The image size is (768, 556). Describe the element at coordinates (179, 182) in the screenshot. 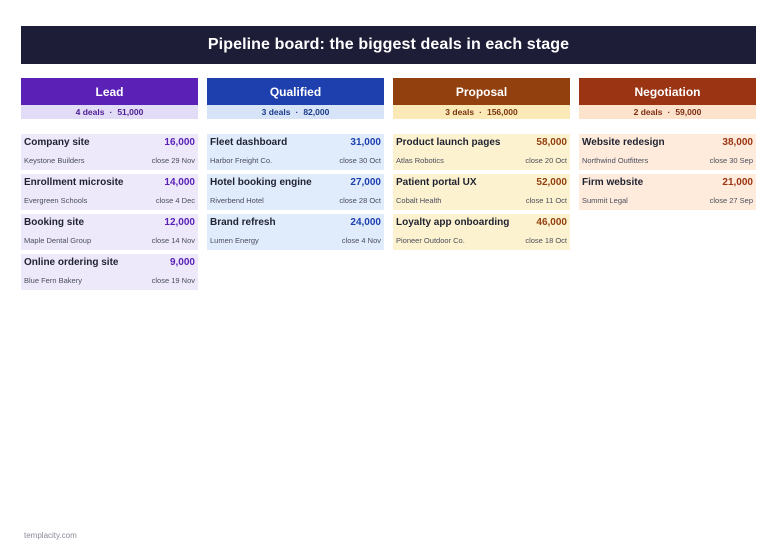

I see `deal-value: 14,000` at that location.